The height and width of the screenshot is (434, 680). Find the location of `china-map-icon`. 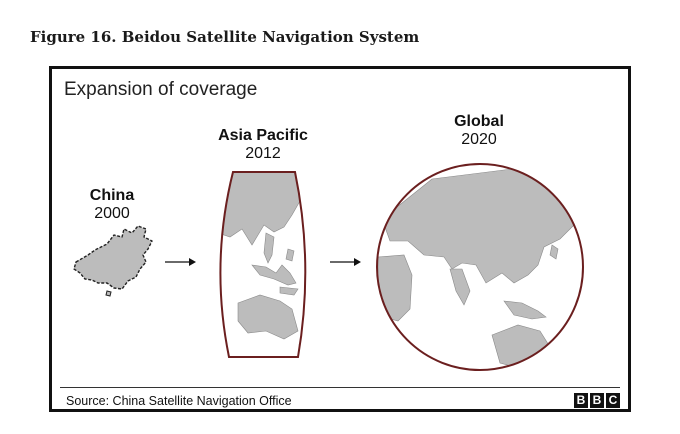

china-map-icon is located at coordinates (113, 261).